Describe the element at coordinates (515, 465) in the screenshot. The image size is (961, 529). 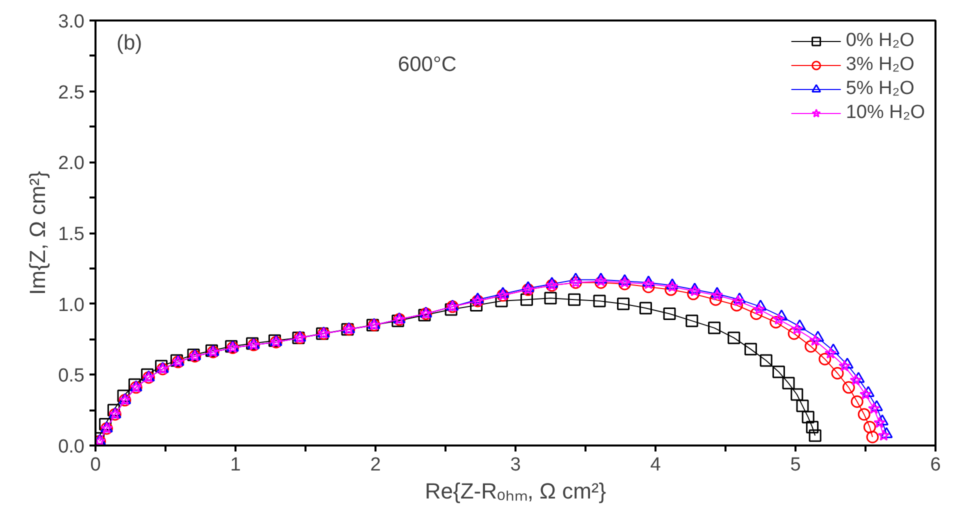
I see `x-tick-label: 3` at that location.